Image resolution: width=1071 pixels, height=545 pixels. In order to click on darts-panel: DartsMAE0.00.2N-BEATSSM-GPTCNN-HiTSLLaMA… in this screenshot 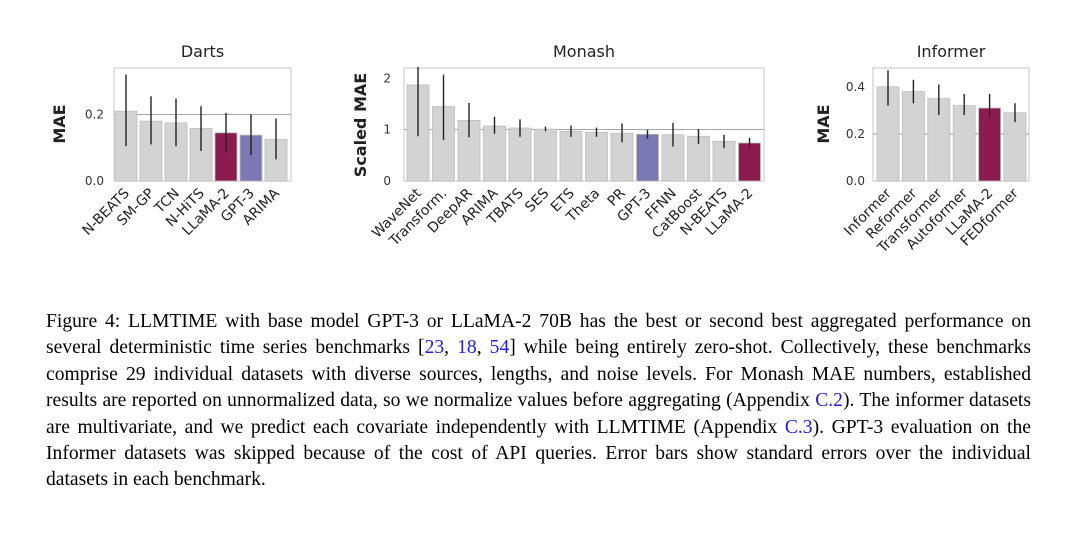, I will do `click(171, 140)`.